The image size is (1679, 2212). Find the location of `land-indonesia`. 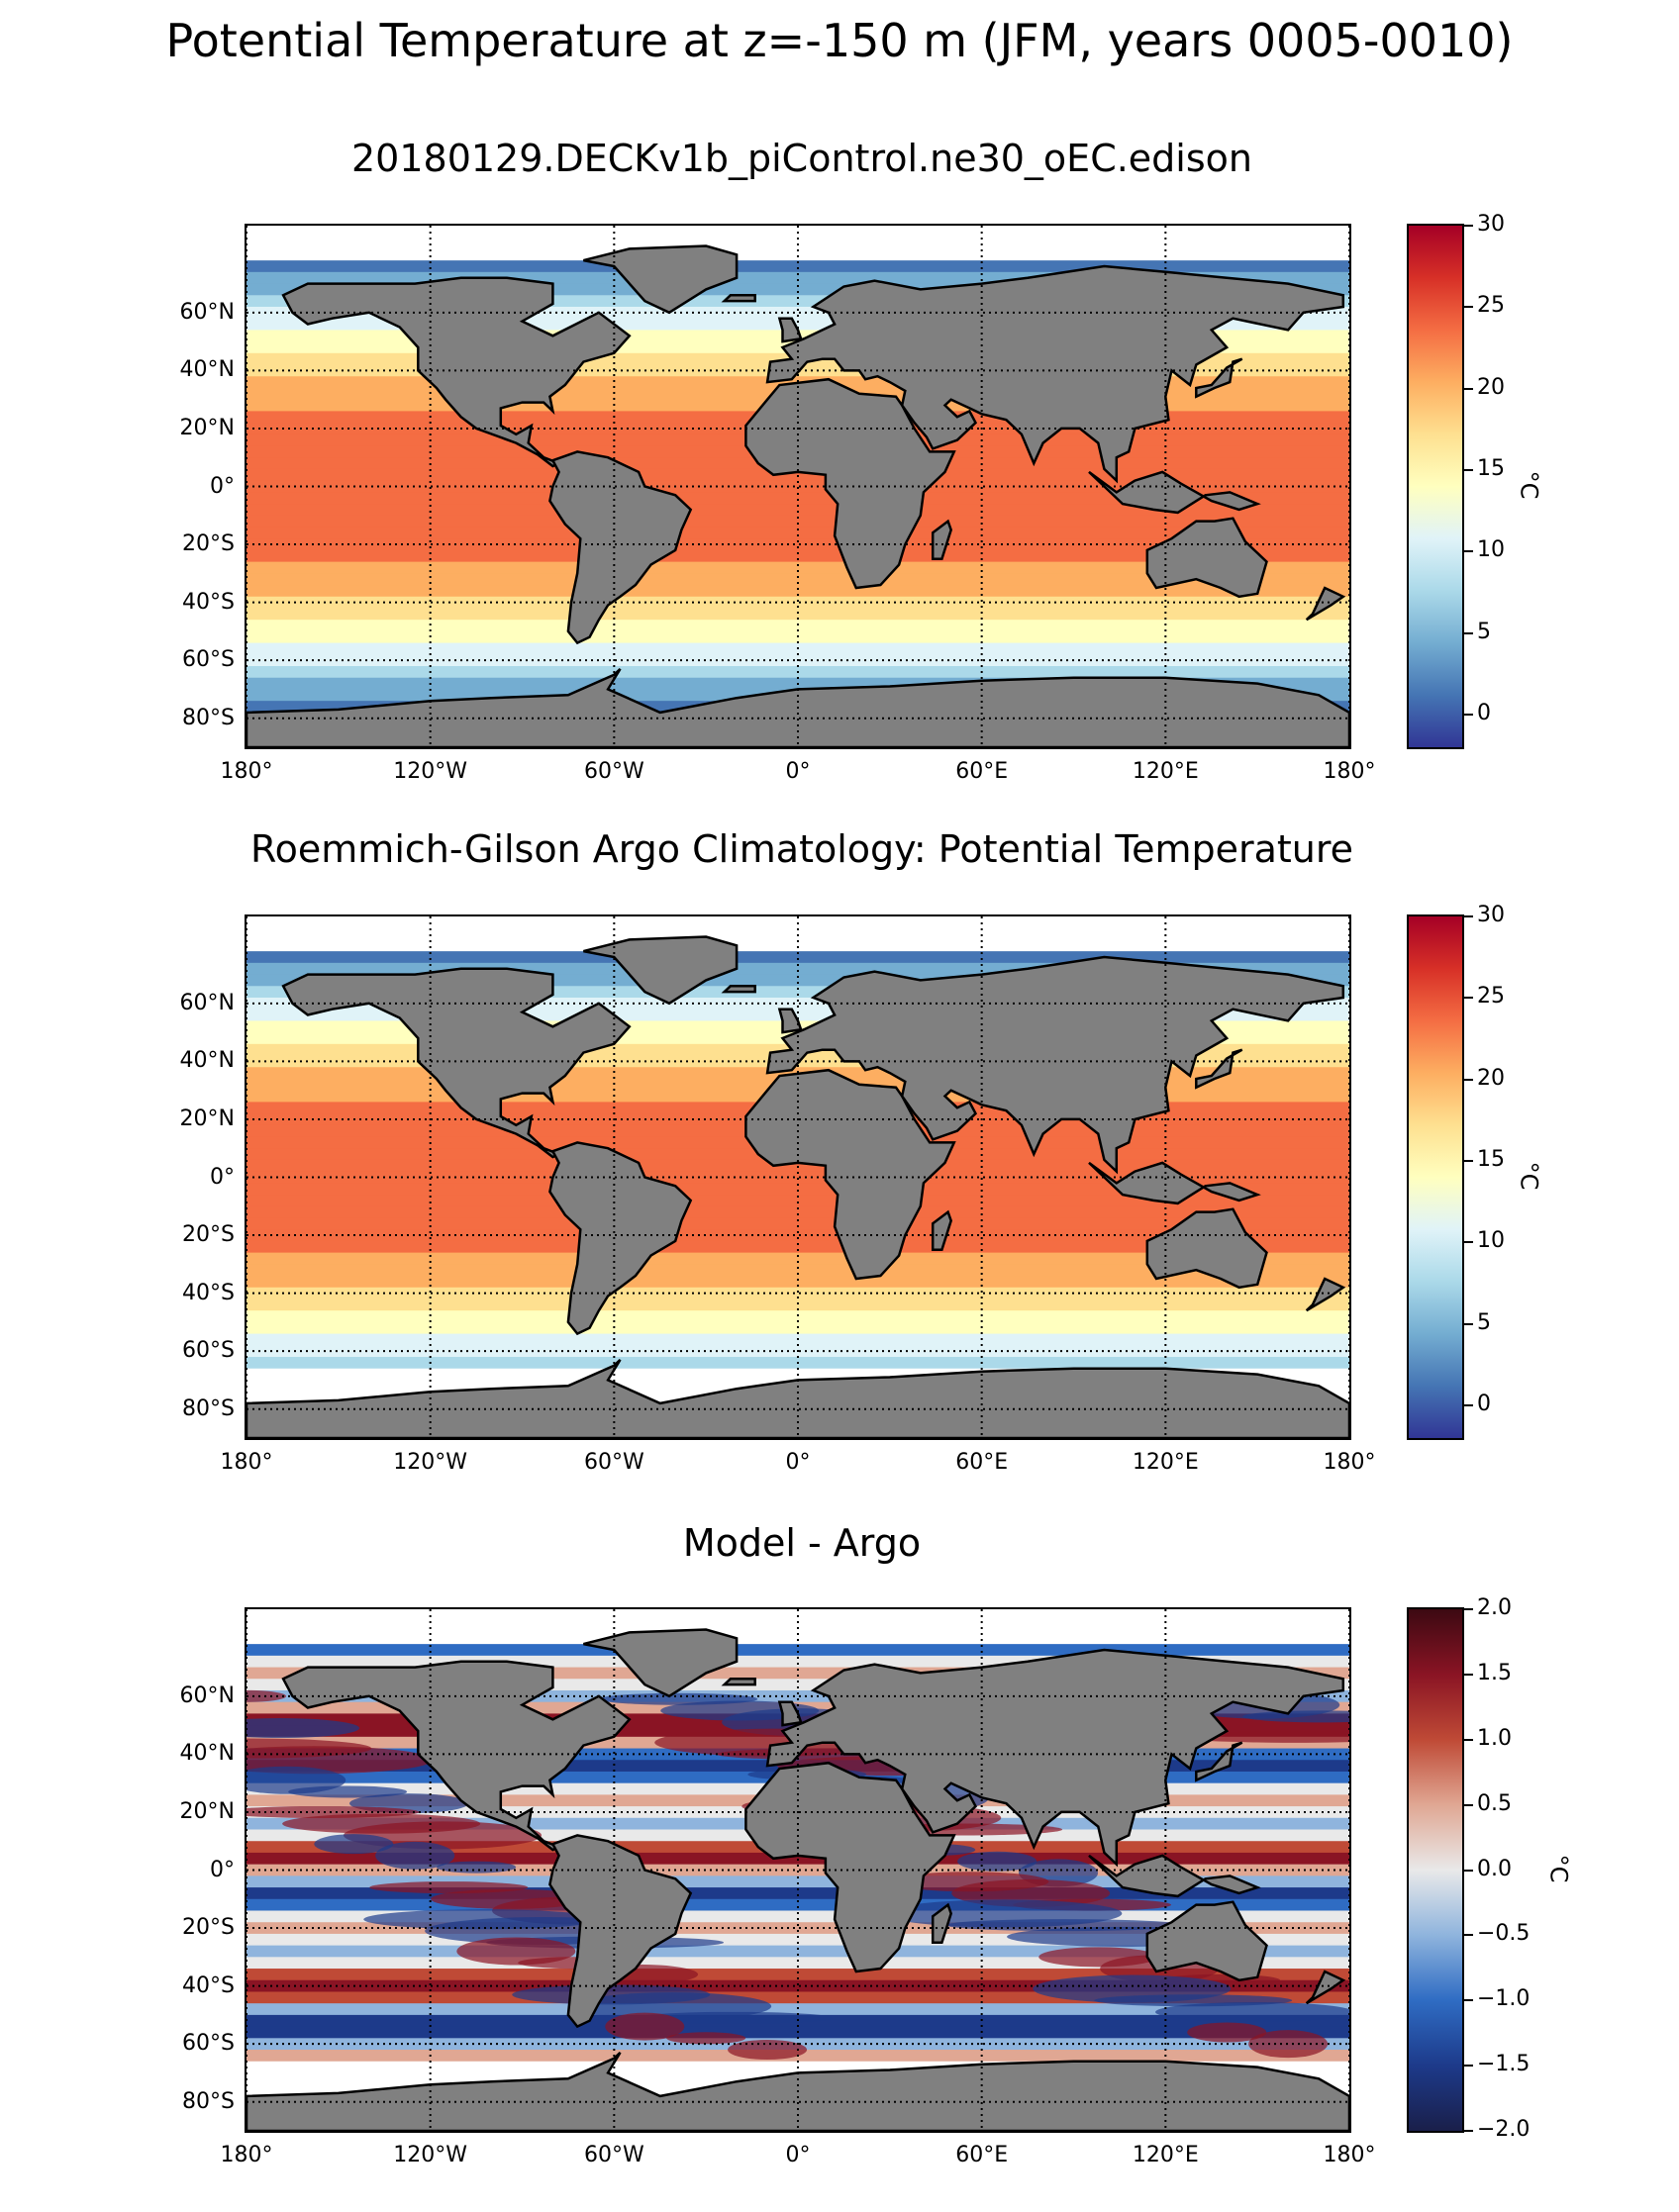

land-indonesia is located at coordinates (1174, 1876).